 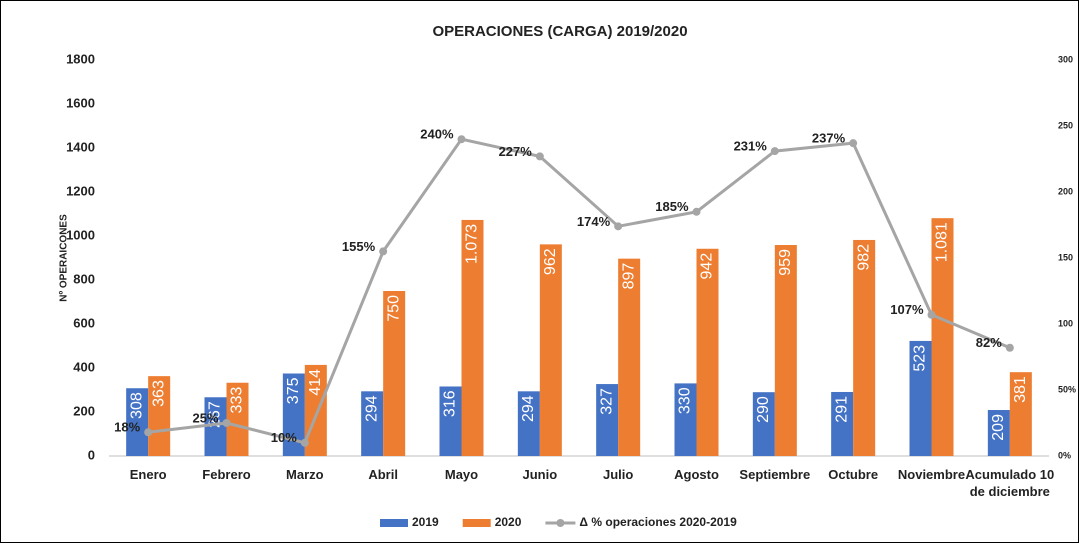 I want to click on x-tick-label-box: Noviembre, so click(x=931, y=474).